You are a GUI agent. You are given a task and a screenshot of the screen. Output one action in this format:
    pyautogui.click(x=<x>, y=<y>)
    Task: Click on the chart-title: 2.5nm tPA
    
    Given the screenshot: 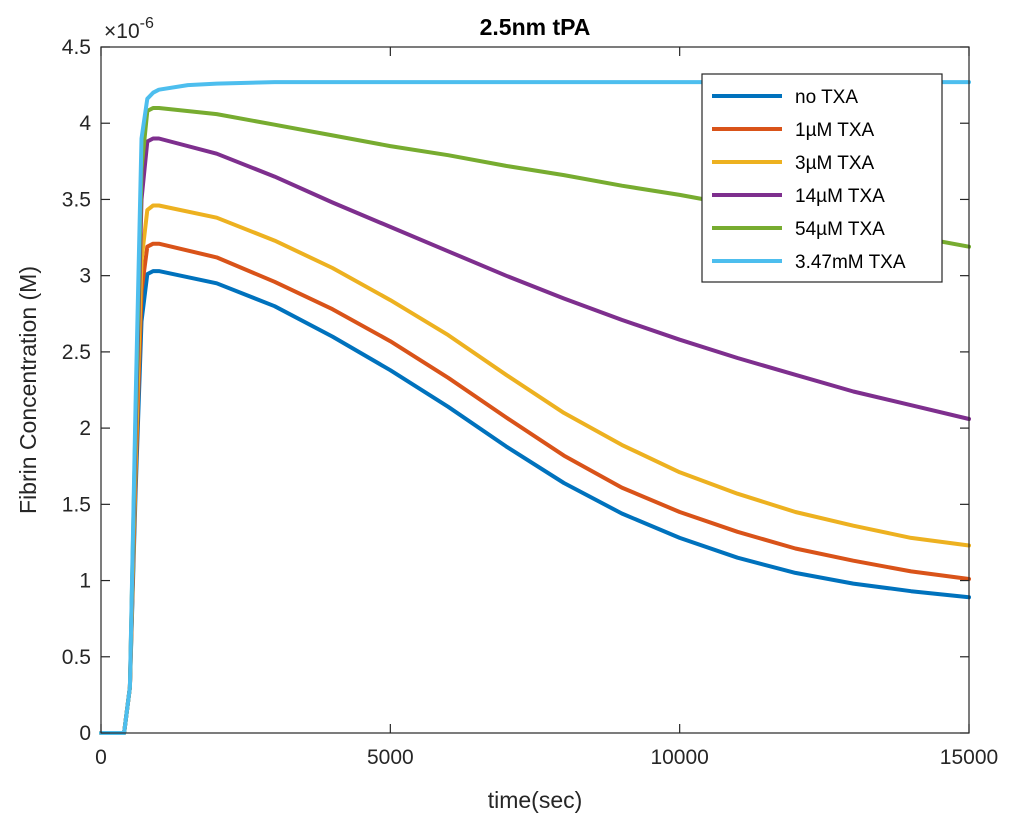 What is the action you would take?
    pyautogui.click(x=535, y=27)
    